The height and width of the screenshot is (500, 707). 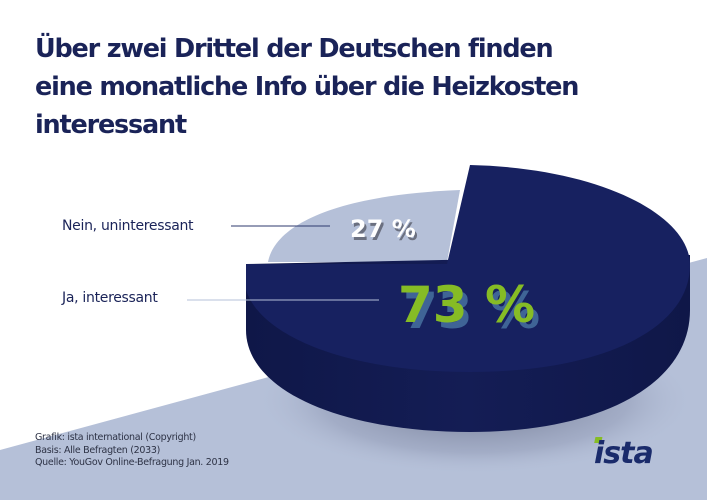 What do you see at coordinates (598, 440) in the screenshot?
I see `logo-accent-square` at bounding box center [598, 440].